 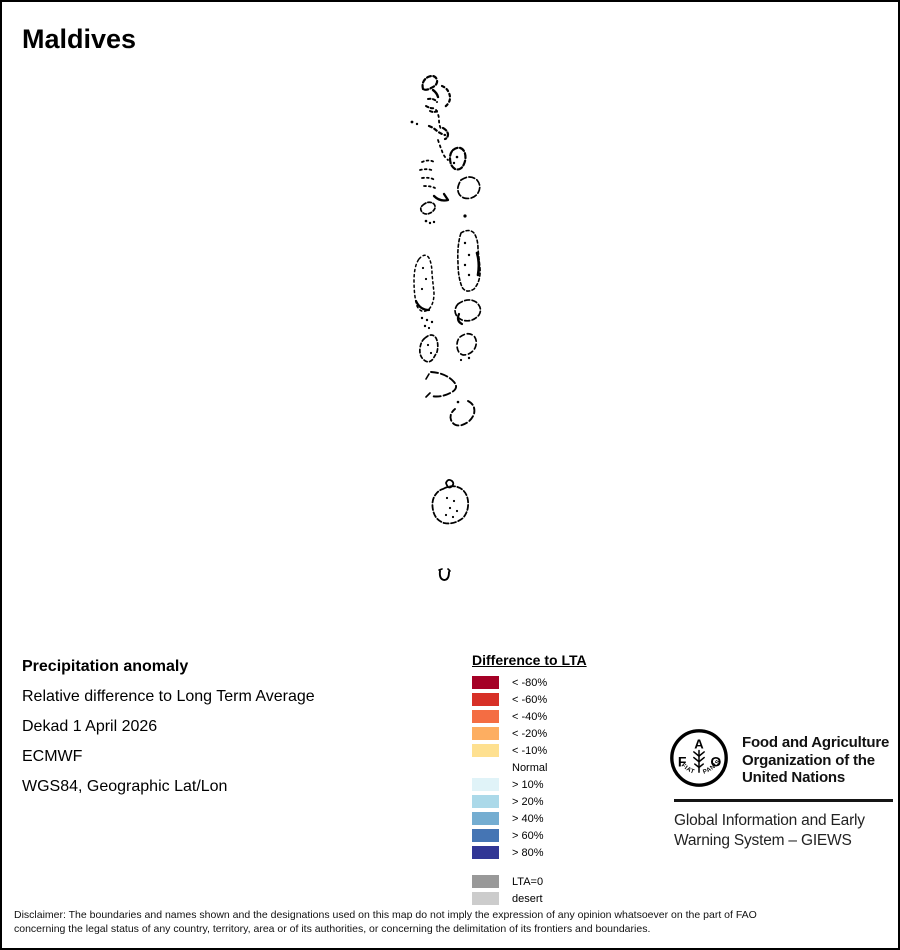 I want to click on legend-gap, so click(x=529, y=867).